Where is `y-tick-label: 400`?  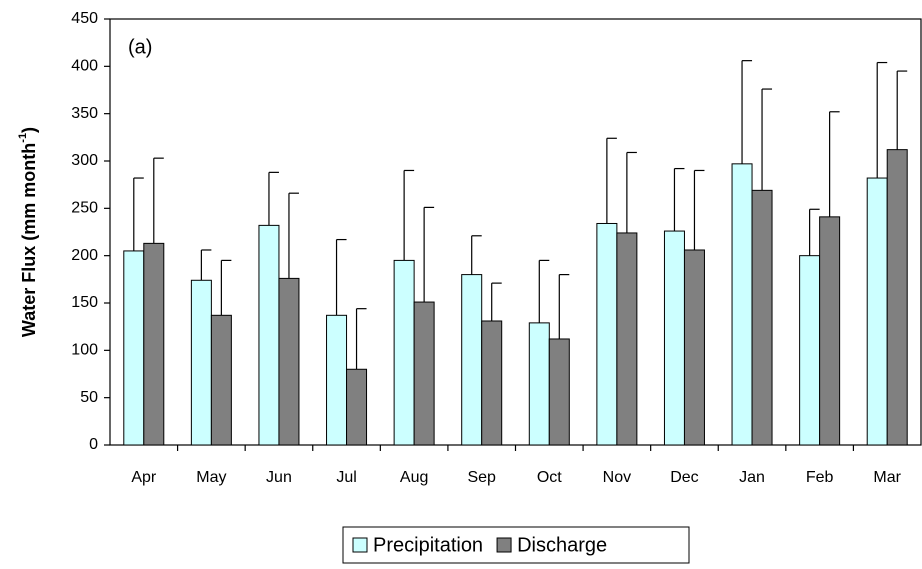
y-tick-label: 400 is located at coordinates (84, 66).